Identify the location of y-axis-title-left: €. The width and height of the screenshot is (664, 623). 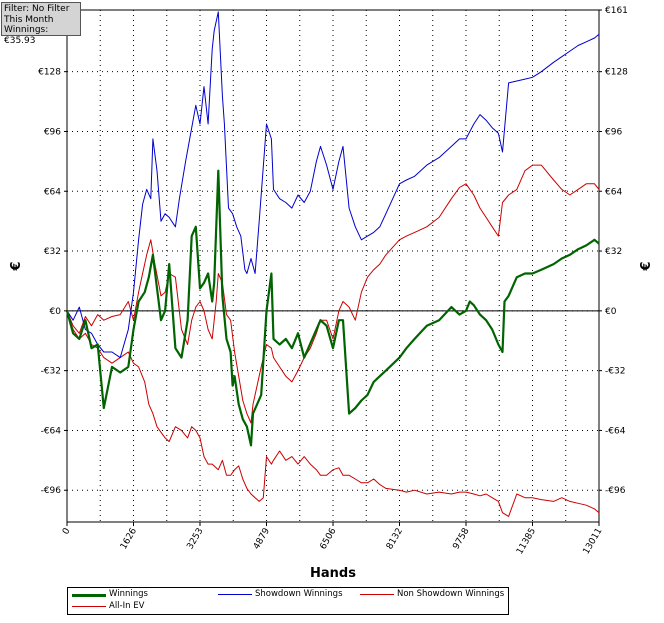
(16, 266).